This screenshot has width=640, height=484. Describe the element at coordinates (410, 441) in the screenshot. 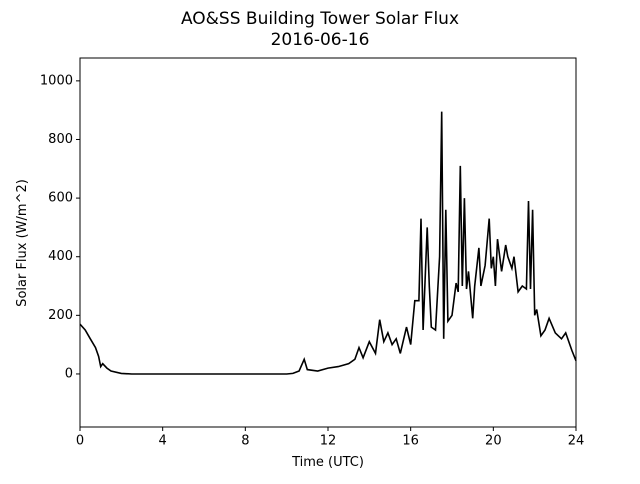

I see `x-tick-label: 16` at that location.